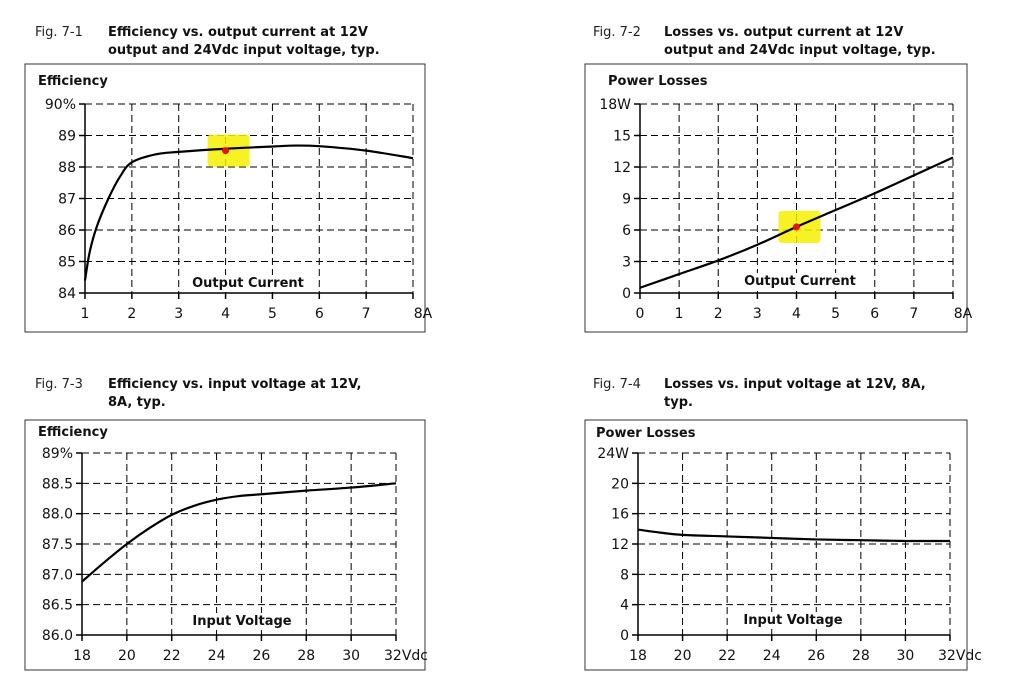 This screenshot has height=692, width=1024. Describe the element at coordinates (57, 545) in the screenshot. I see `y-tick-label: 87.5` at that location.